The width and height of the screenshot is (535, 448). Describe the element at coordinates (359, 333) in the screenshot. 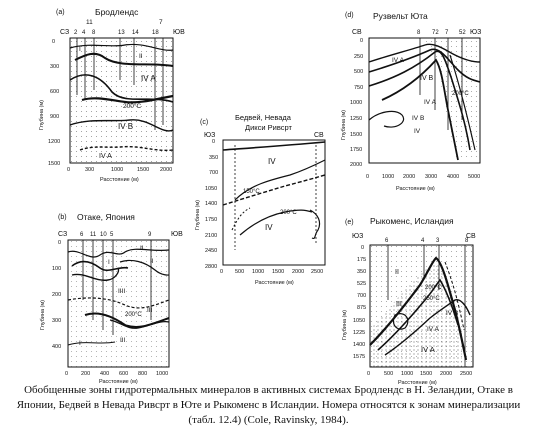

I see `svg-text: 1225` at that location.